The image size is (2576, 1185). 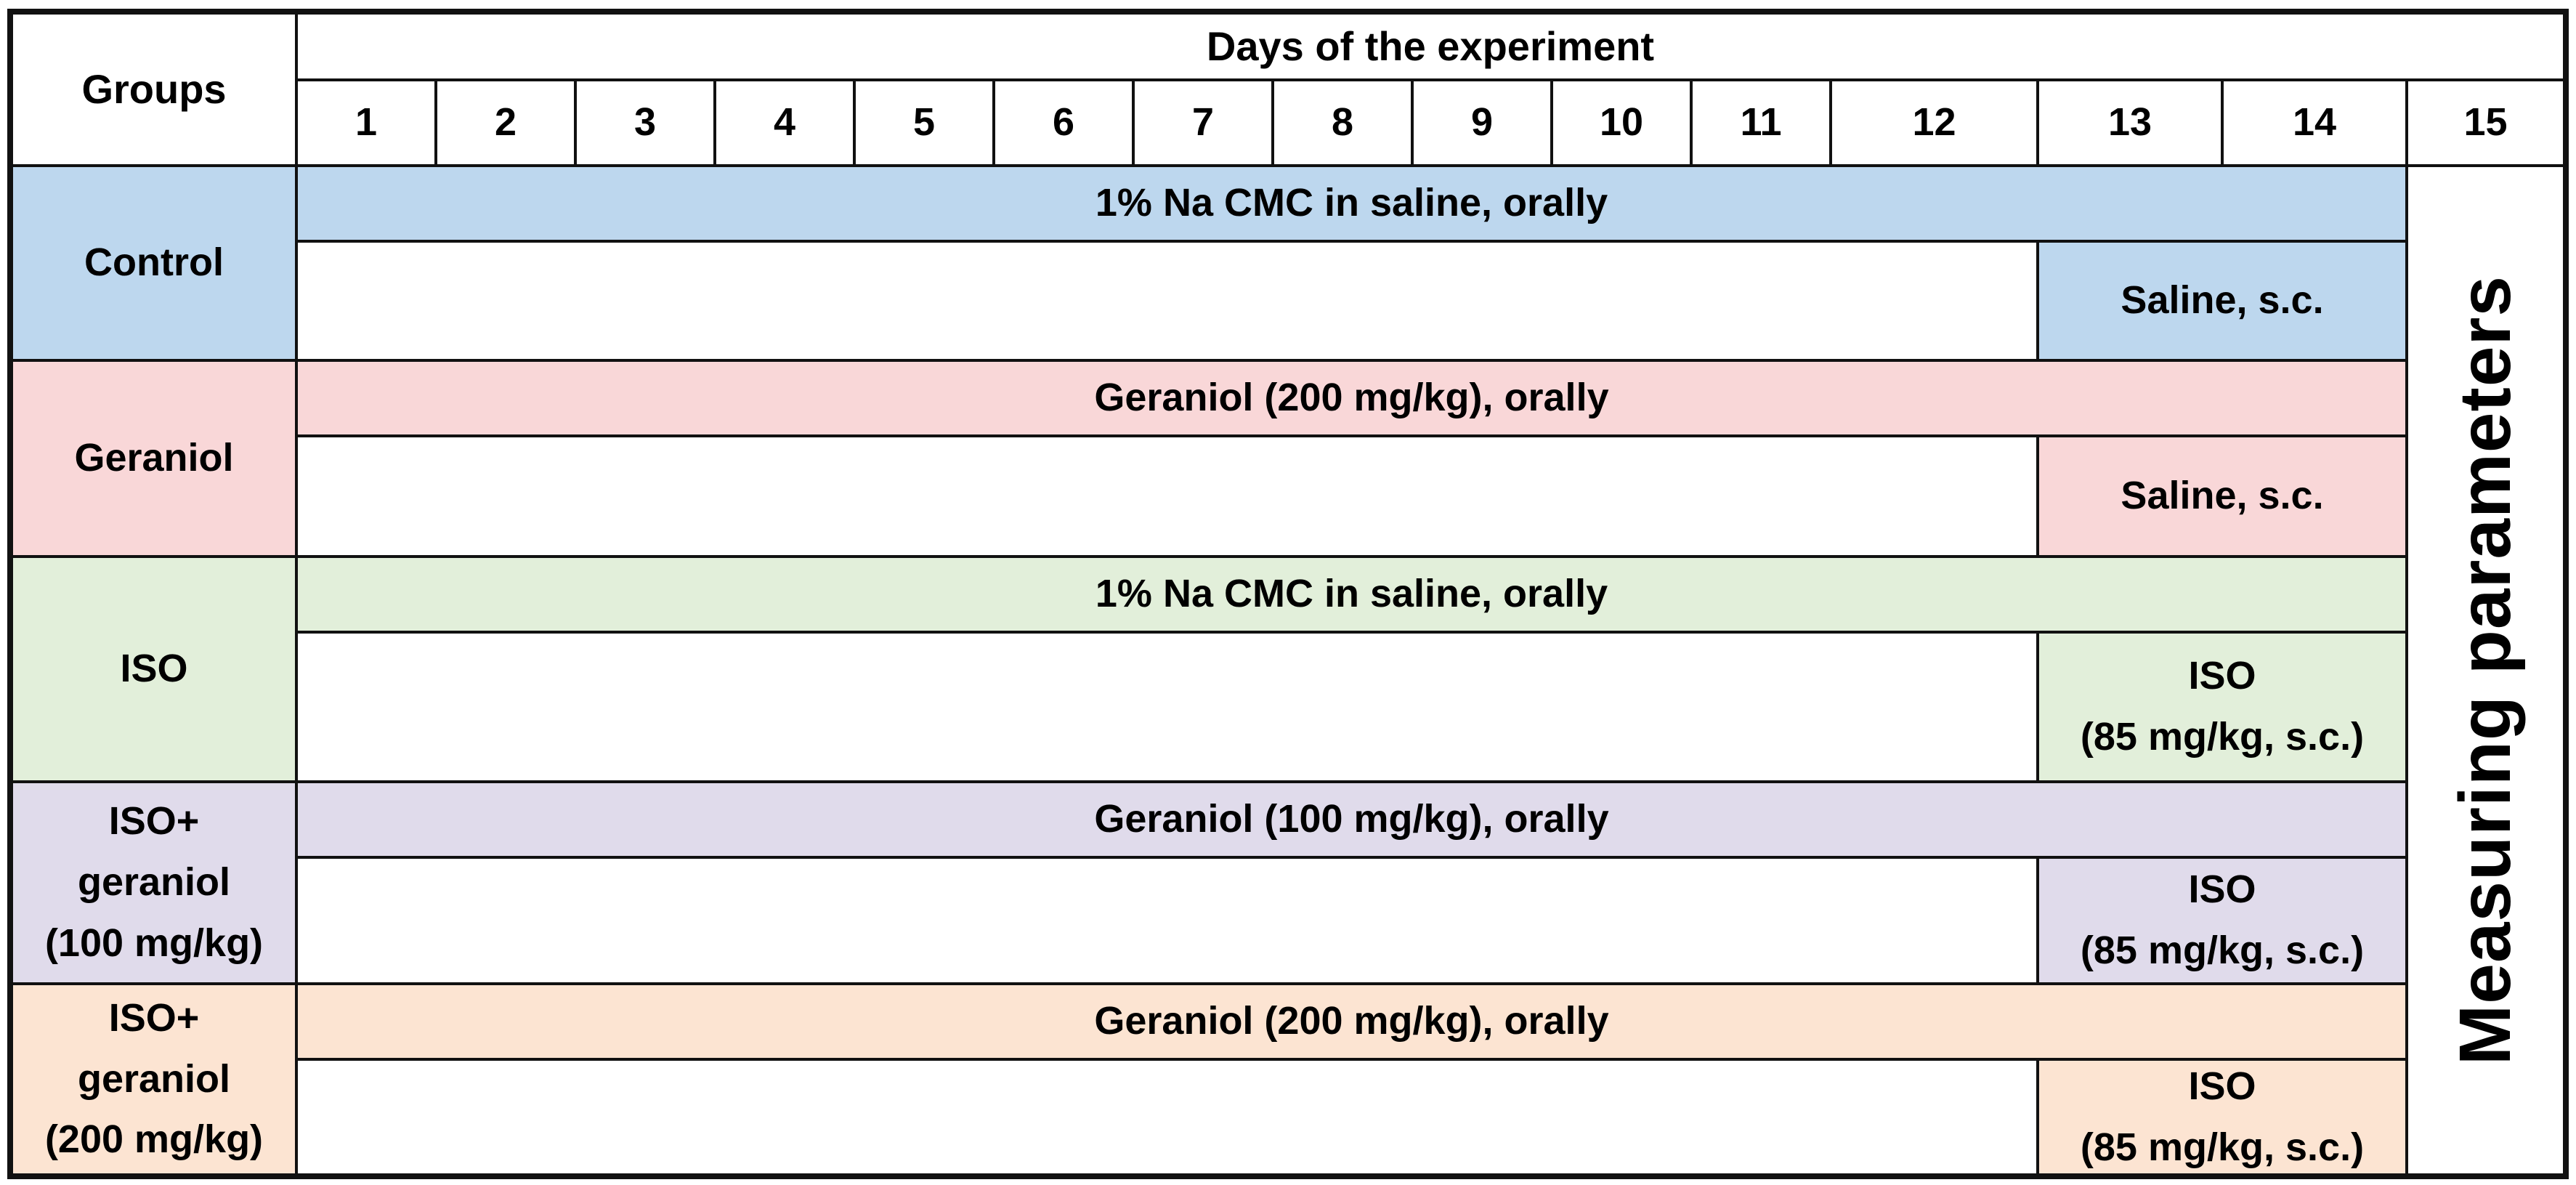 What do you see at coordinates (1351, 203) in the screenshot?
I see `daily-treatment-band-control: 1% Na CMC in saline, orally` at bounding box center [1351, 203].